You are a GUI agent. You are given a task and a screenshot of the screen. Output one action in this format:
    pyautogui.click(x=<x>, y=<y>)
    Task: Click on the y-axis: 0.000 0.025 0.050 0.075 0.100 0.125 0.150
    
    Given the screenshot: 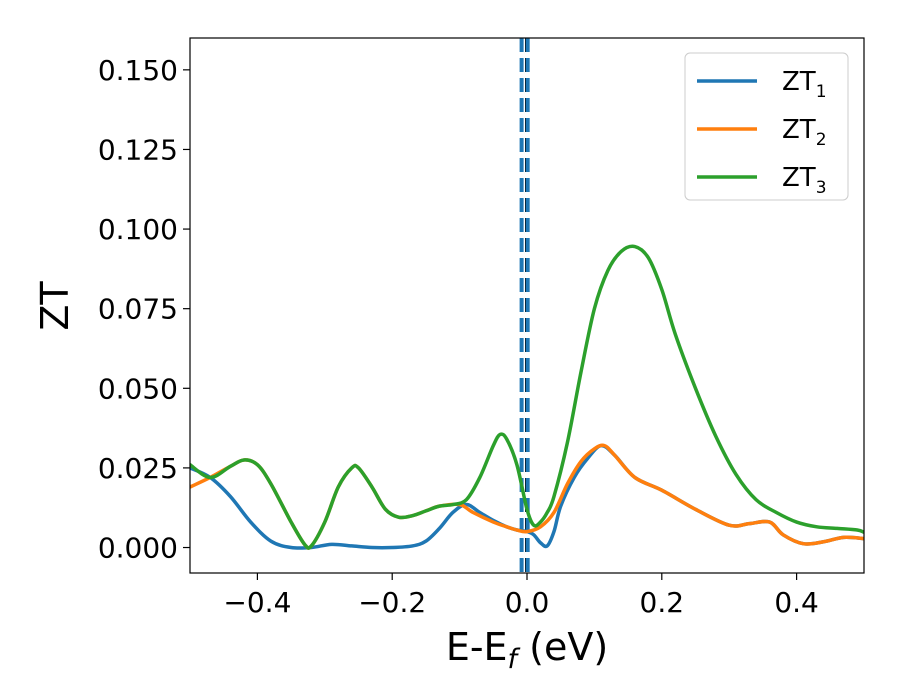 What is the action you would take?
    pyautogui.click(x=144, y=309)
    